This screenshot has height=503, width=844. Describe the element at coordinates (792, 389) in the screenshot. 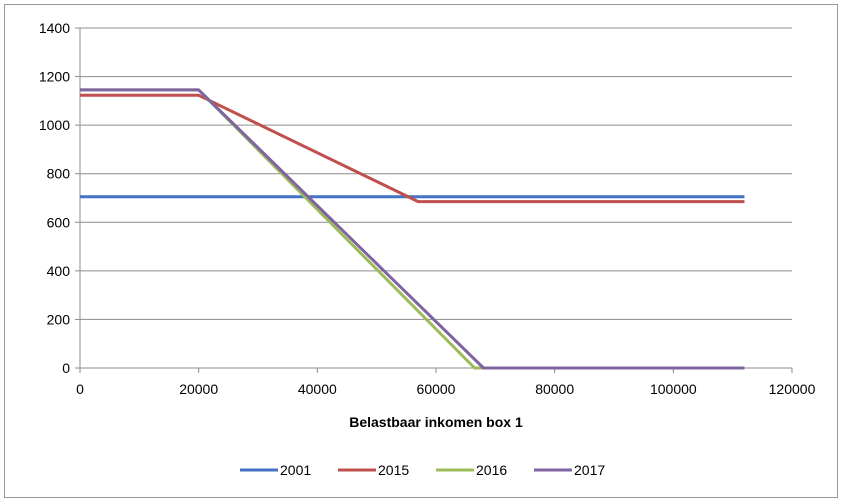

I see `x-tick-label: 120000` at that location.